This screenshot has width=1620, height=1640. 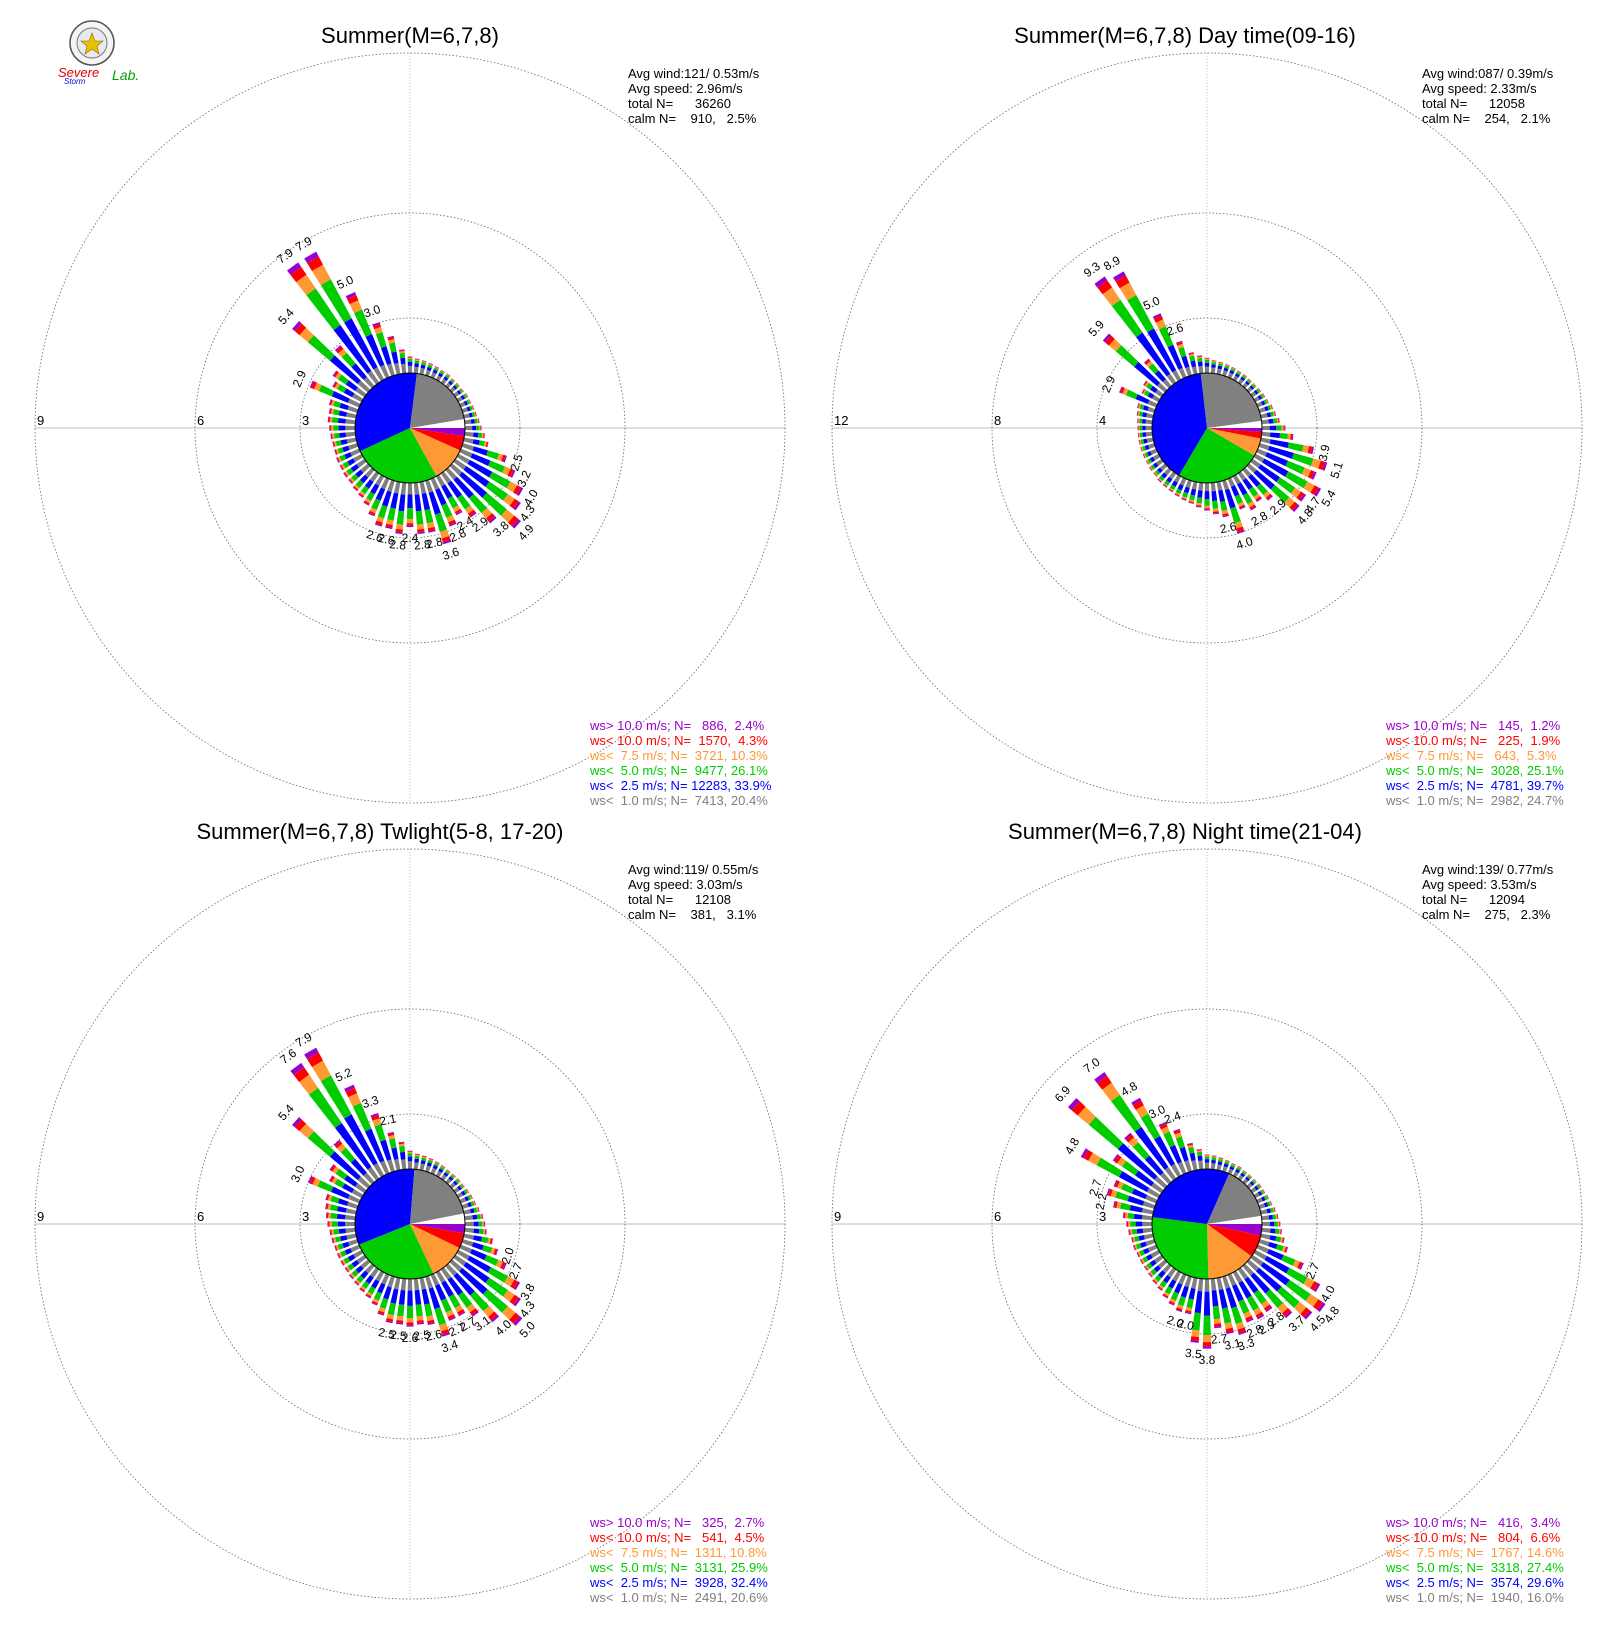 What do you see at coordinates (678, 1552) in the screenshot?
I see `legend-entry: ws< 7.5 m/s; N= 1311, 10.8%` at bounding box center [678, 1552].